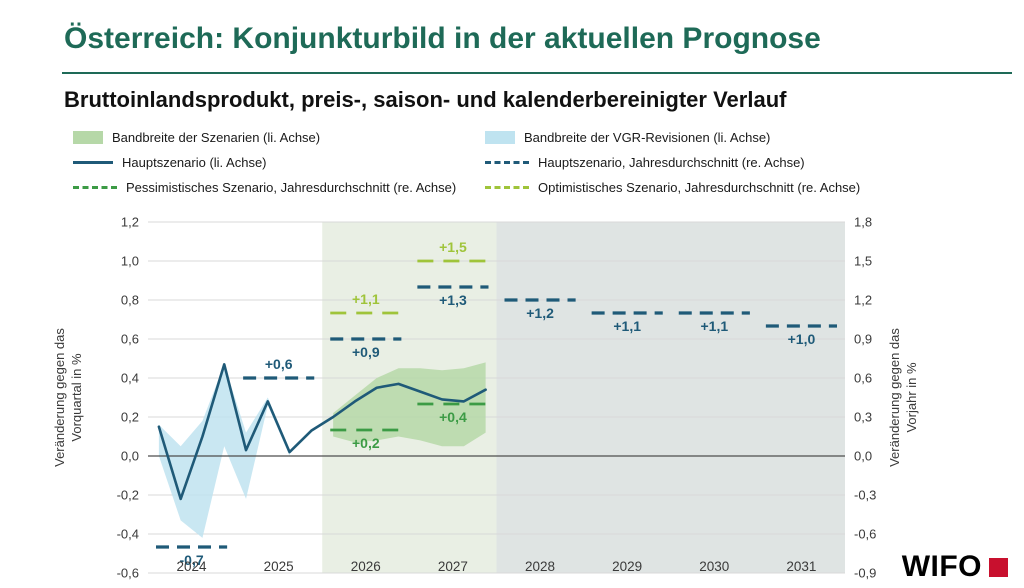  Describe the element at coordinates (627, 566) in the screenshot. I see `x-axis-year-label: 2029` at that location.